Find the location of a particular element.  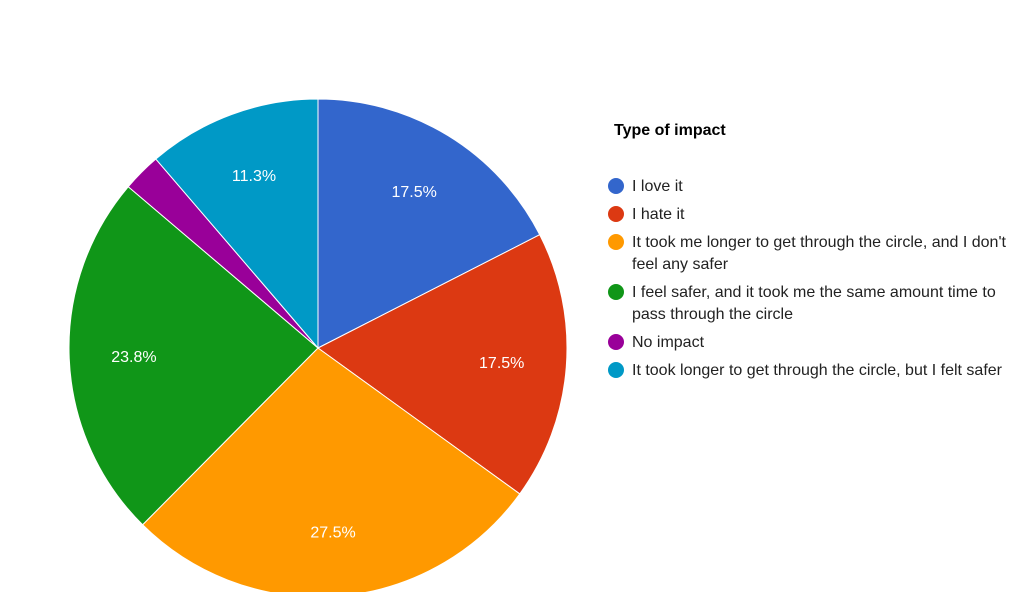

pie-slice-label: 11.3% is located at coordinates (254, 176).